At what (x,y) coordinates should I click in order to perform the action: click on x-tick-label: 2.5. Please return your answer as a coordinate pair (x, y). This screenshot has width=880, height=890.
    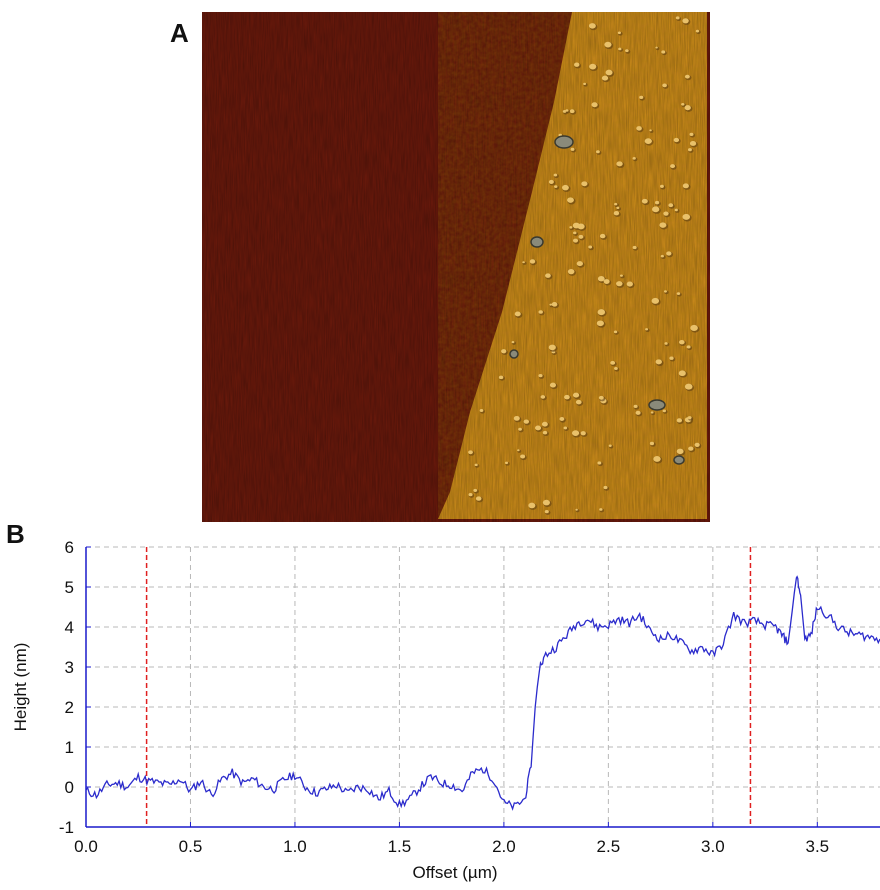
    Looking at the image, I should click on (609, 846).